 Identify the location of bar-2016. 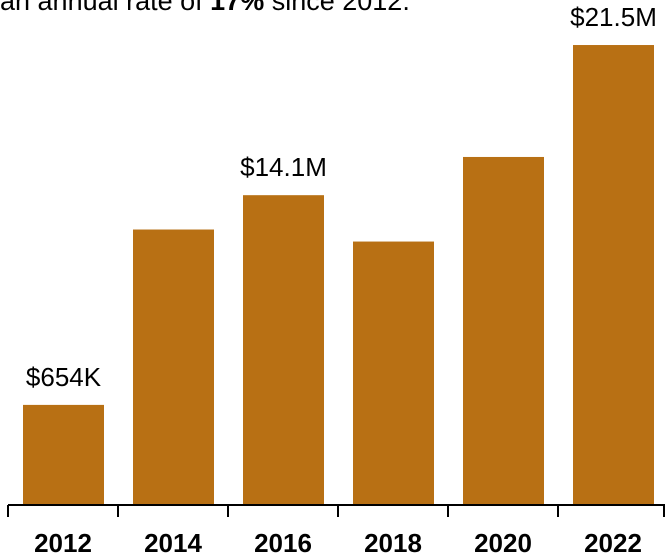
(283, 350).